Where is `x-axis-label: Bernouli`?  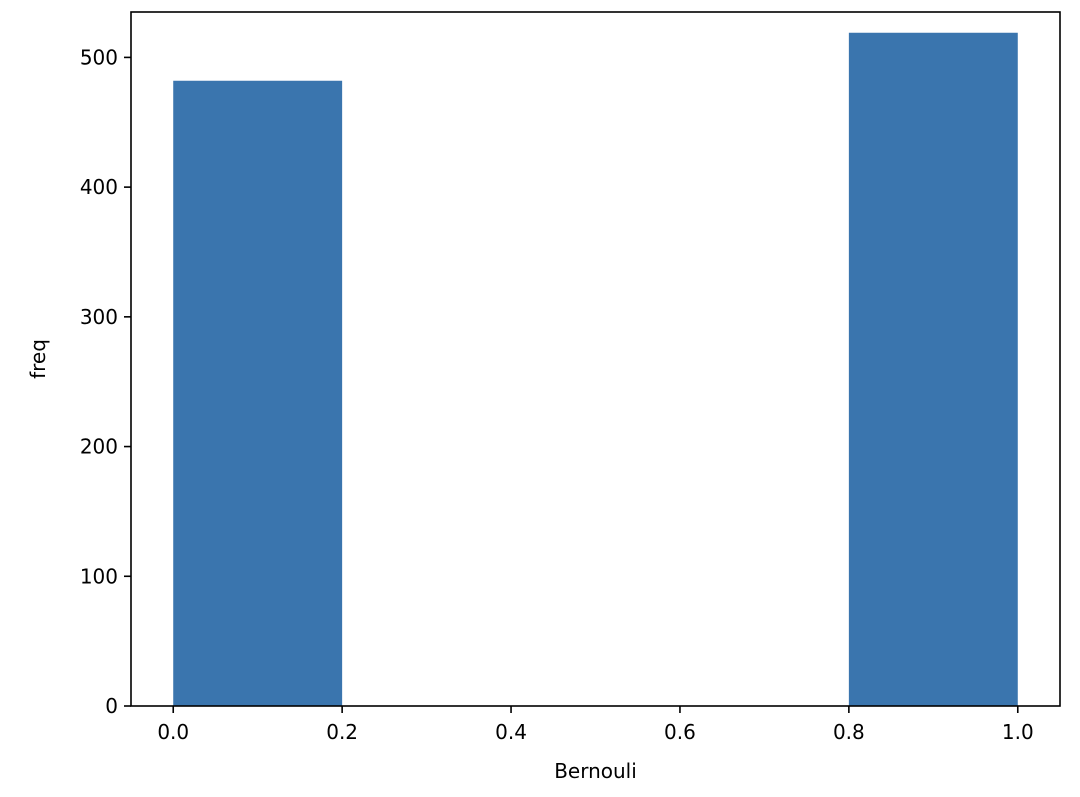 x-axis-label: Bernouli is located at coordinates (595, 771).